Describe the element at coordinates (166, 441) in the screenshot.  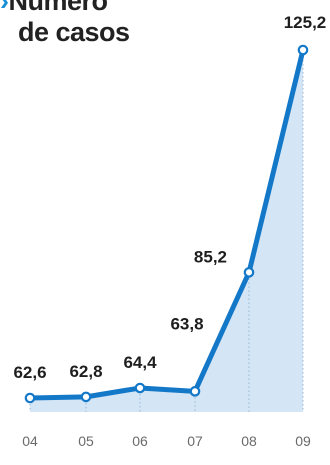
I see `tick-layer: 04 05 06 07 08 09` at that location.